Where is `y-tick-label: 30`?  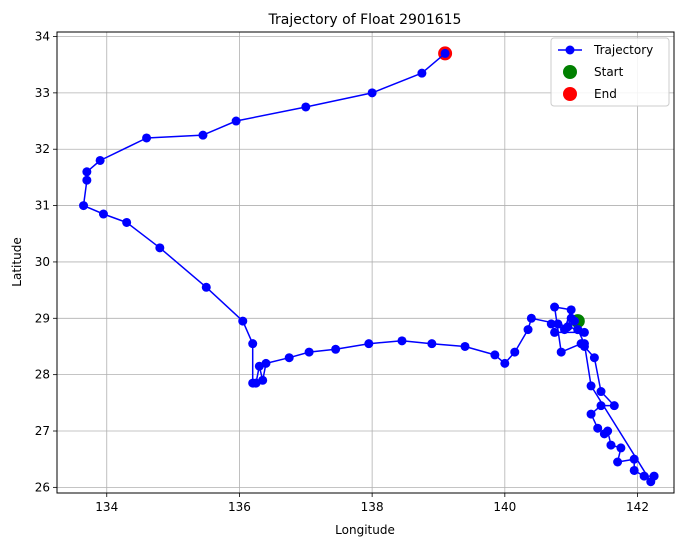
y-tick-label: 30 is located at coordinates (42, 262).